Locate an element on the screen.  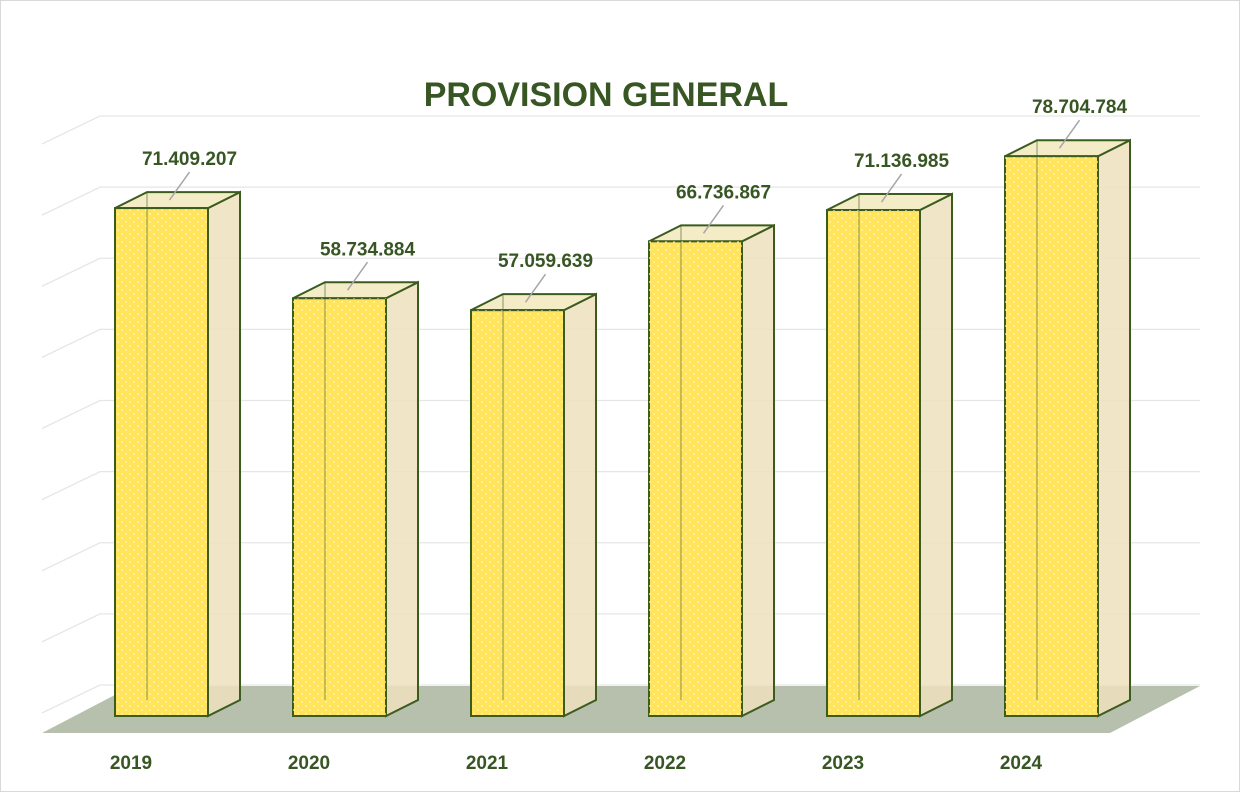
data-label: 66.736.867 is located at coordinates (723, 192).